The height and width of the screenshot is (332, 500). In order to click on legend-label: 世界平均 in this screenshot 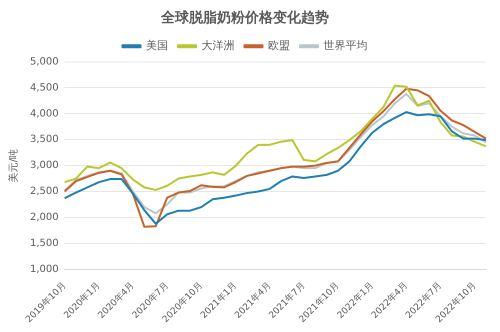, I will do `click(346, 45)`.